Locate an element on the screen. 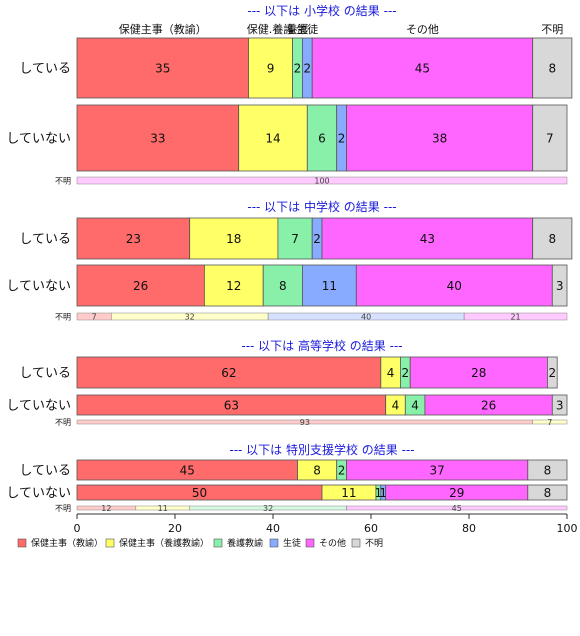 This screenshot has width=580, height=636. bar-value-label: 37 is located at coordinates (437, 471).